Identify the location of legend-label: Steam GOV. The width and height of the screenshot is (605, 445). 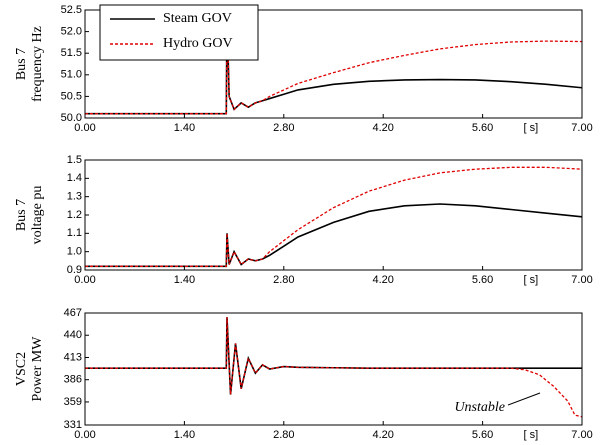
(197, 18).